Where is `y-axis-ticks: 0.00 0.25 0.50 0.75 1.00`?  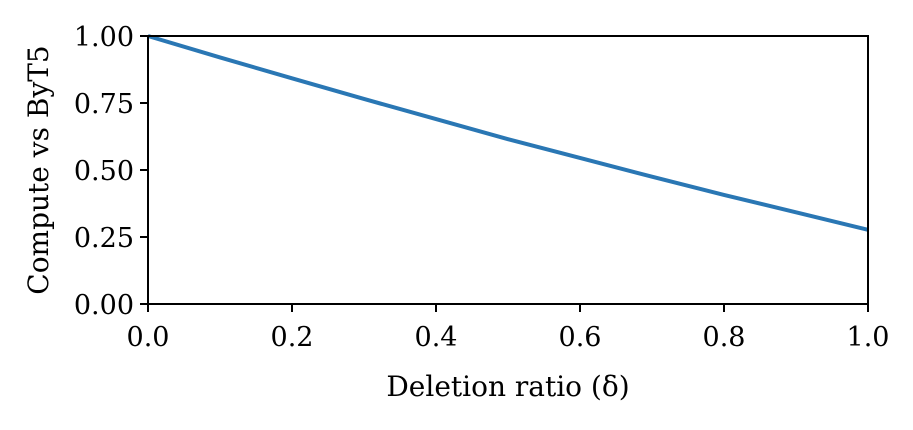 y-axis-ticks: 0.00 0.25 0.50 0.75 1.00 is located at coordinates (111, 171).